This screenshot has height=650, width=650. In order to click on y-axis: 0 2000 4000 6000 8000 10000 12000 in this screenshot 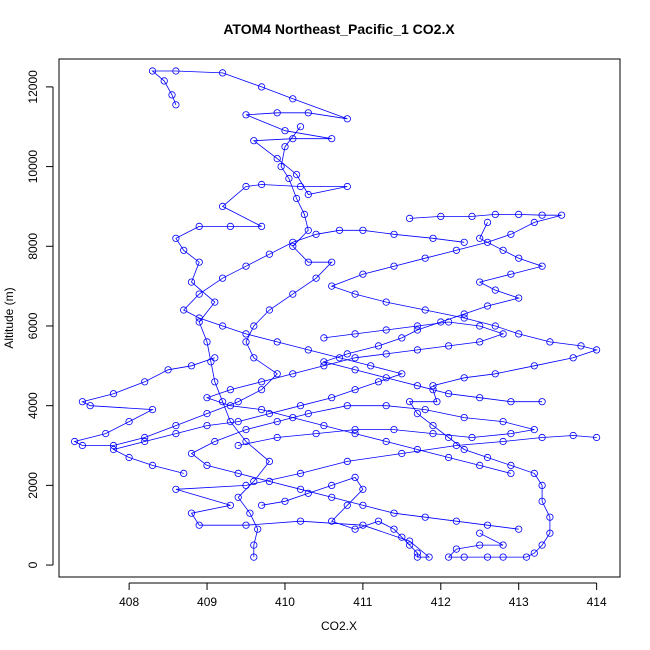, I will do `click(40, 319)`.